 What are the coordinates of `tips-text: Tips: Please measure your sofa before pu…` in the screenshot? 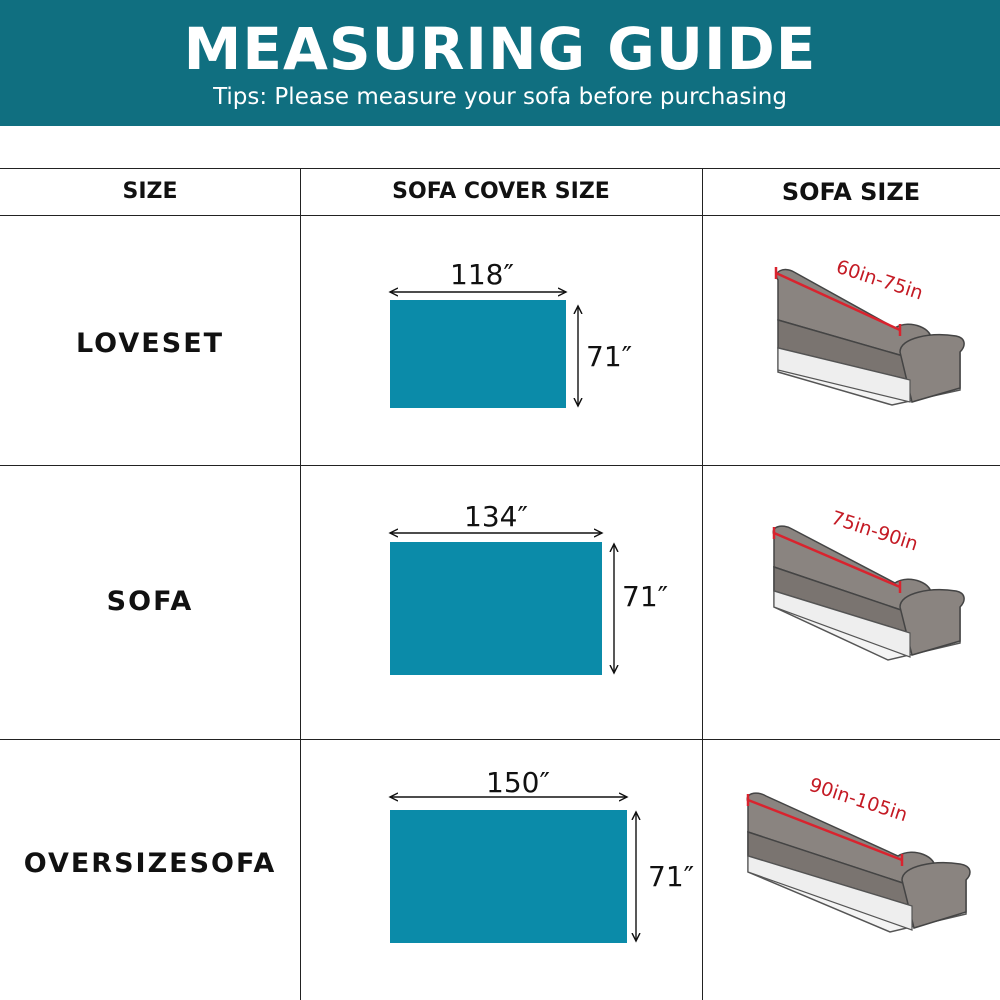 It's located at (500, 97).